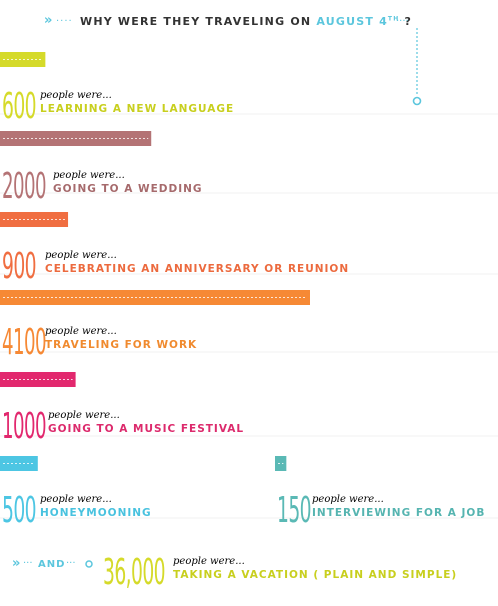  Describe the element at coordinates (19, 510) in the screenshot. I see `value-label-5: 500` at that location.